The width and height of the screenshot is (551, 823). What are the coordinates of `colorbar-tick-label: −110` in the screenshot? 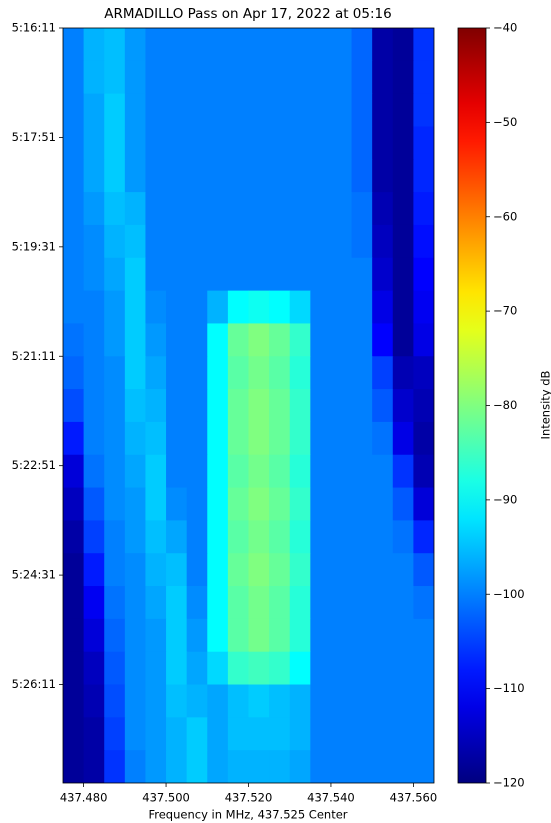 It's located at (509, 688).